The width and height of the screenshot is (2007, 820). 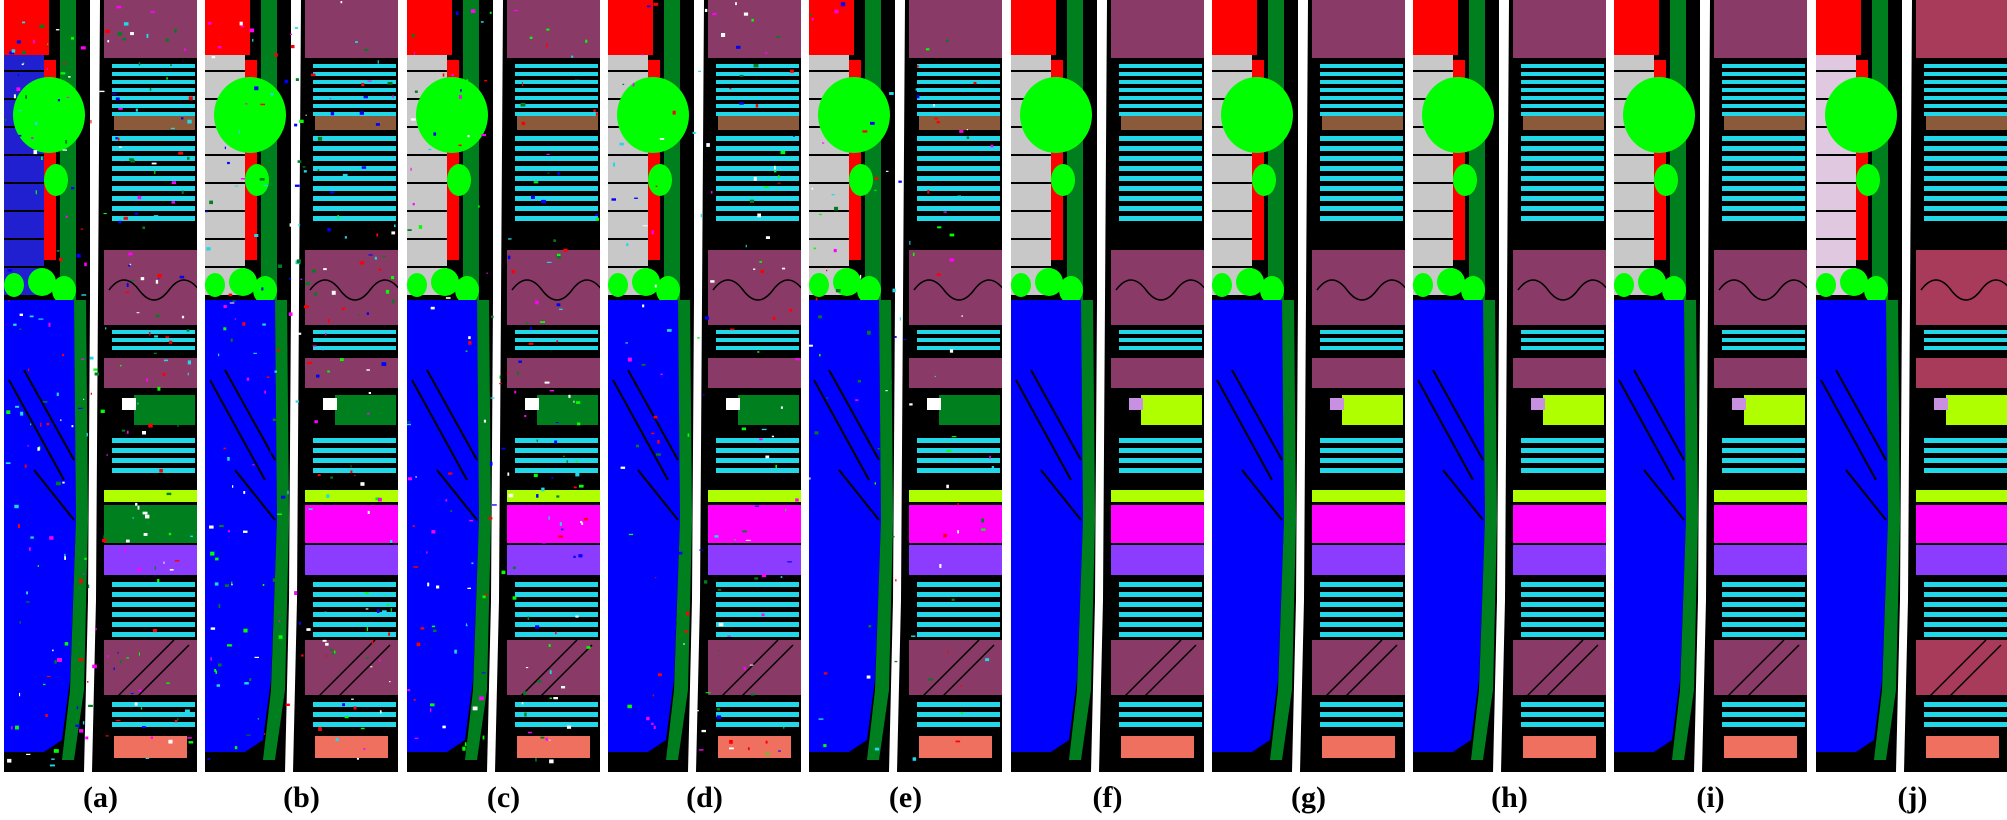 What do you see at coordinates (1308, 386) in the screenshot?
I see `classification-map-g` at bounding box center [1308, 386].